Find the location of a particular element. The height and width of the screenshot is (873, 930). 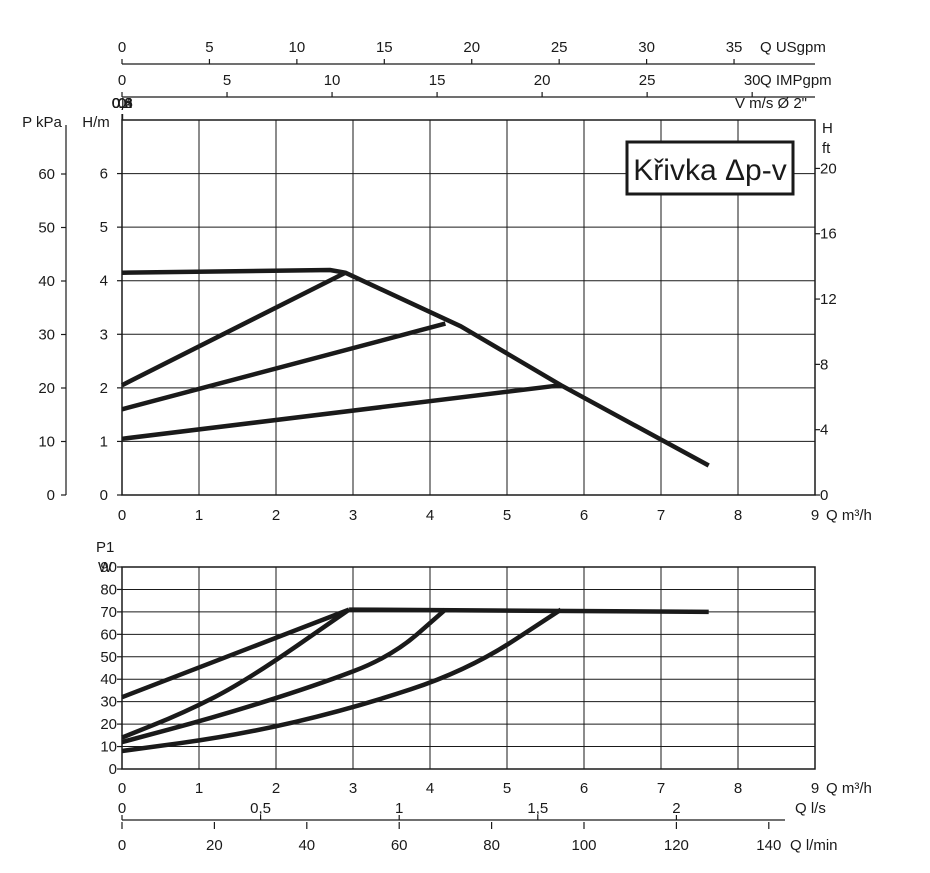

bottom-tick-label: 2 is located at coordinates (676, 808).